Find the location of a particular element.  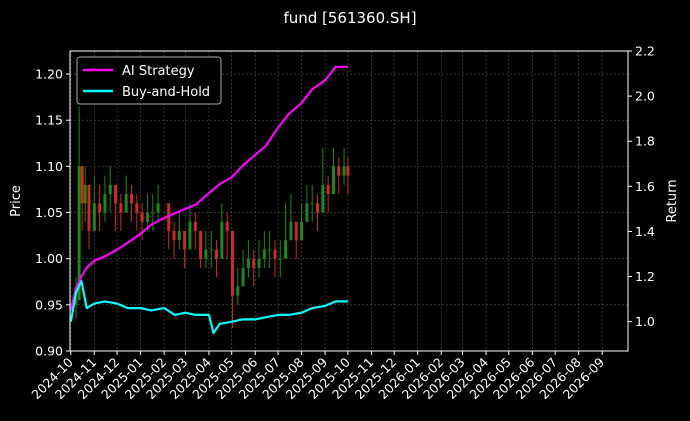

y2-tick-label: 2.0 is located at coordinates (645, 96).